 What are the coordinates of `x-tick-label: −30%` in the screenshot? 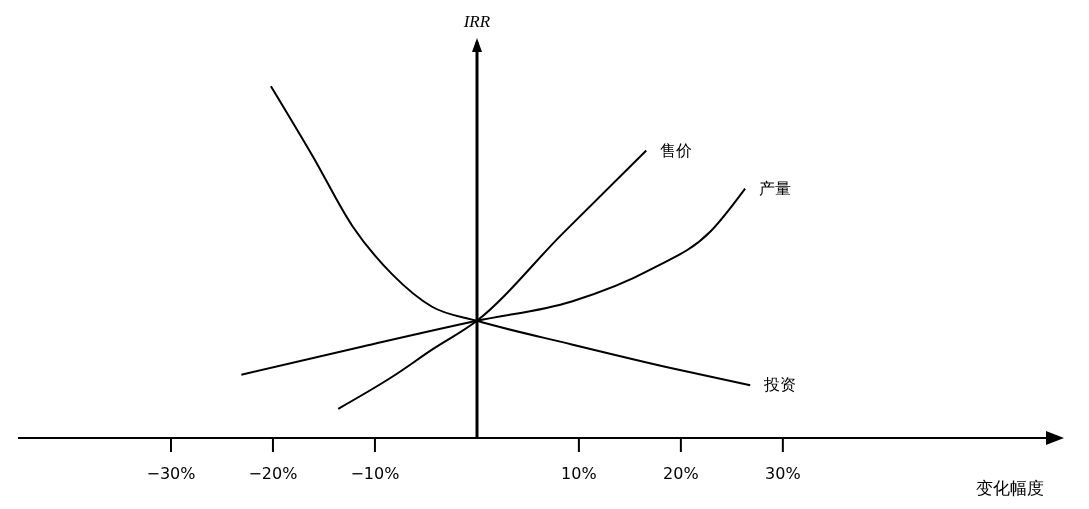 It's located at (171, 474).